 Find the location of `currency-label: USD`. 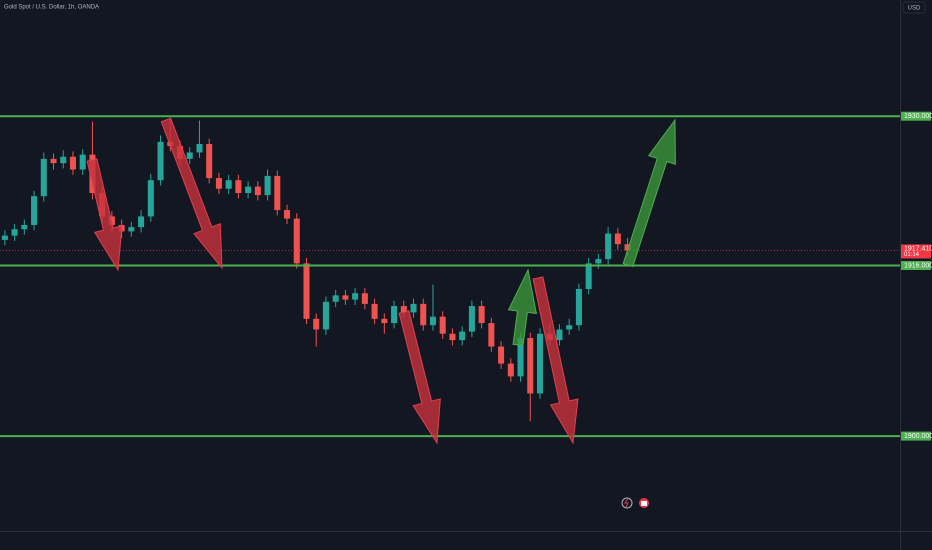

currency-label: USD is located at coordinates (914, 9).